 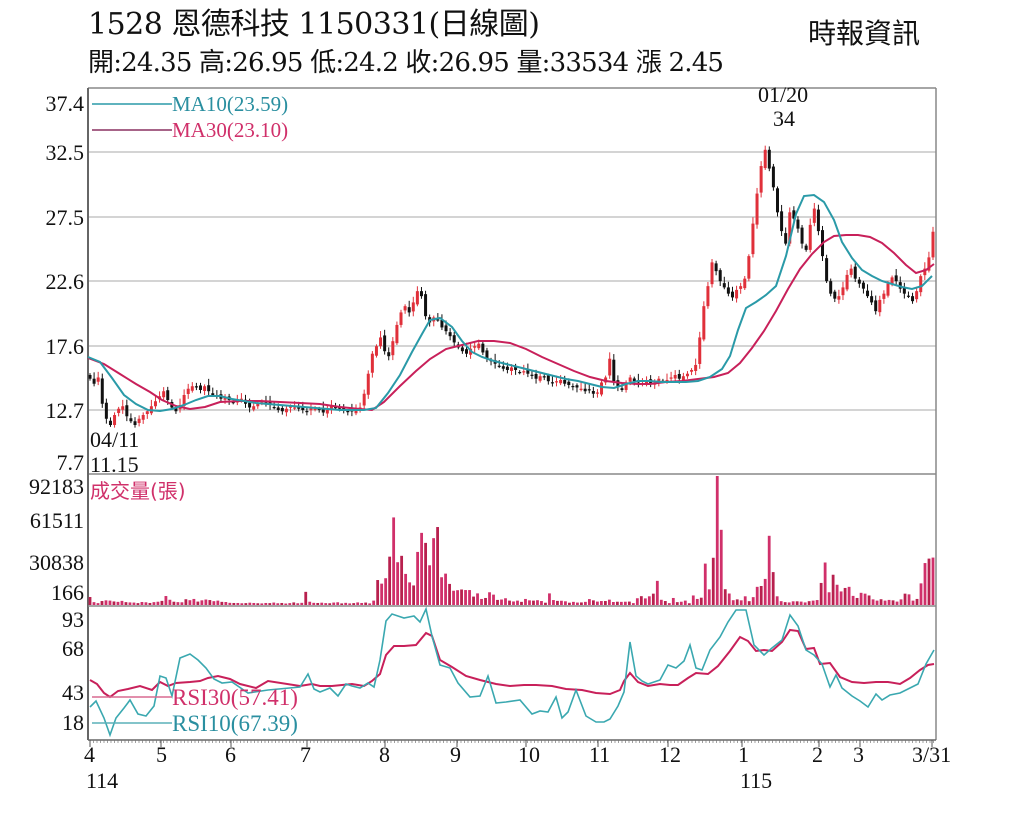 What do you see at coordinates (529, 754) in the screenshot?
I see `month-label: 10` at bounding box center [529, 754].